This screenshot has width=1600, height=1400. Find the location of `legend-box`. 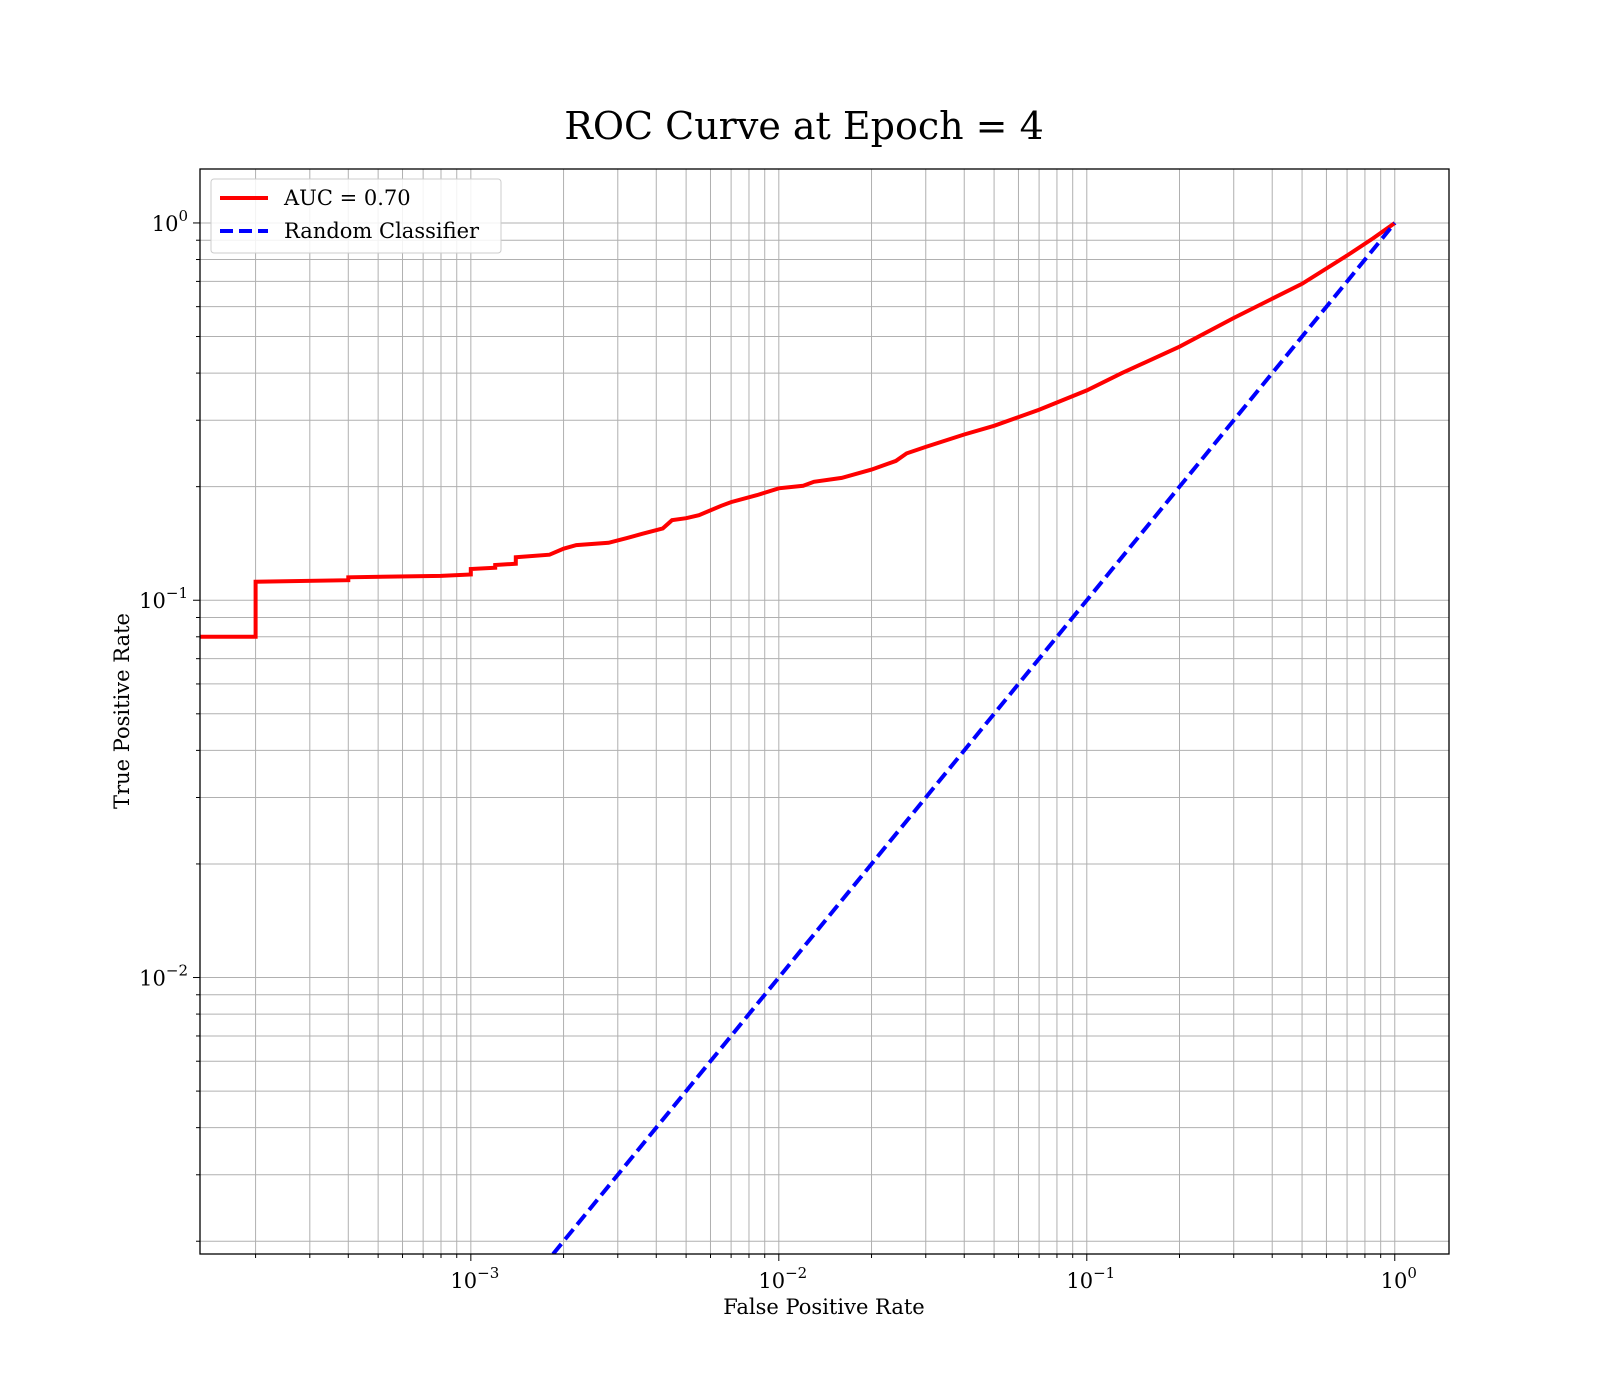

legend-box is located at coordinates (356, 216).